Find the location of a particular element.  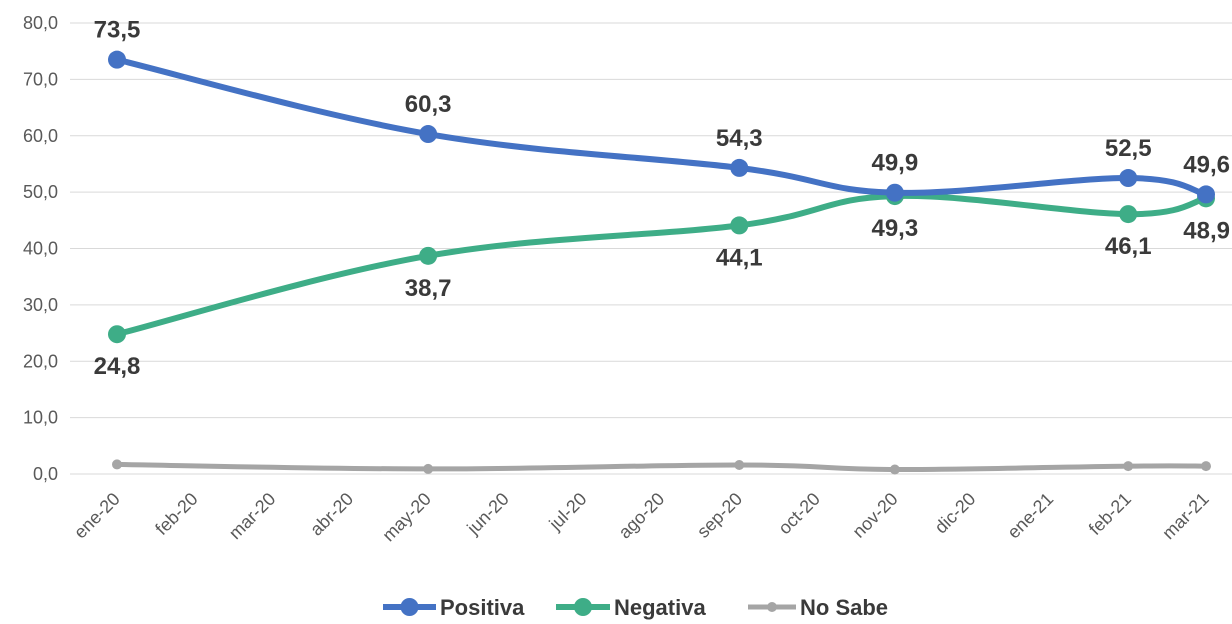

y-tick-label: 40,0 is located at coordinates (40, 249).